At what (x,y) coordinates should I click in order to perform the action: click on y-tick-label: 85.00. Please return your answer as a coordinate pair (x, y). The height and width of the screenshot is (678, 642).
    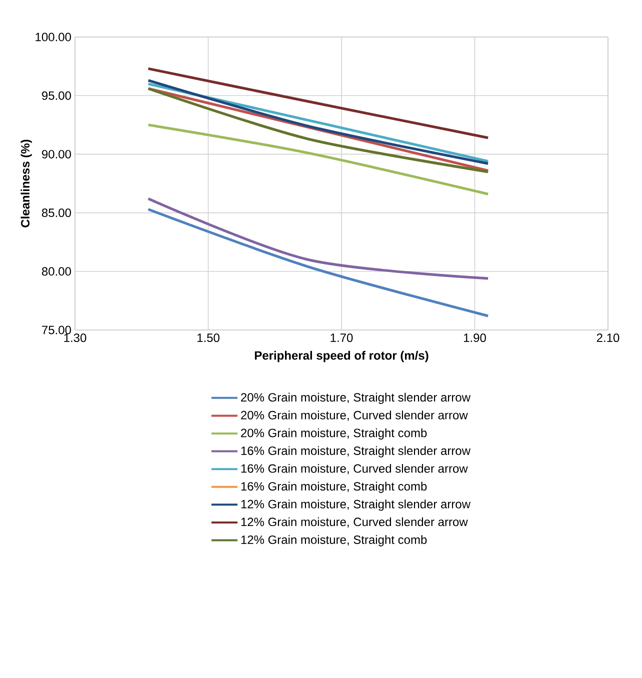
    Looking at the image, I should click on (56, 213).